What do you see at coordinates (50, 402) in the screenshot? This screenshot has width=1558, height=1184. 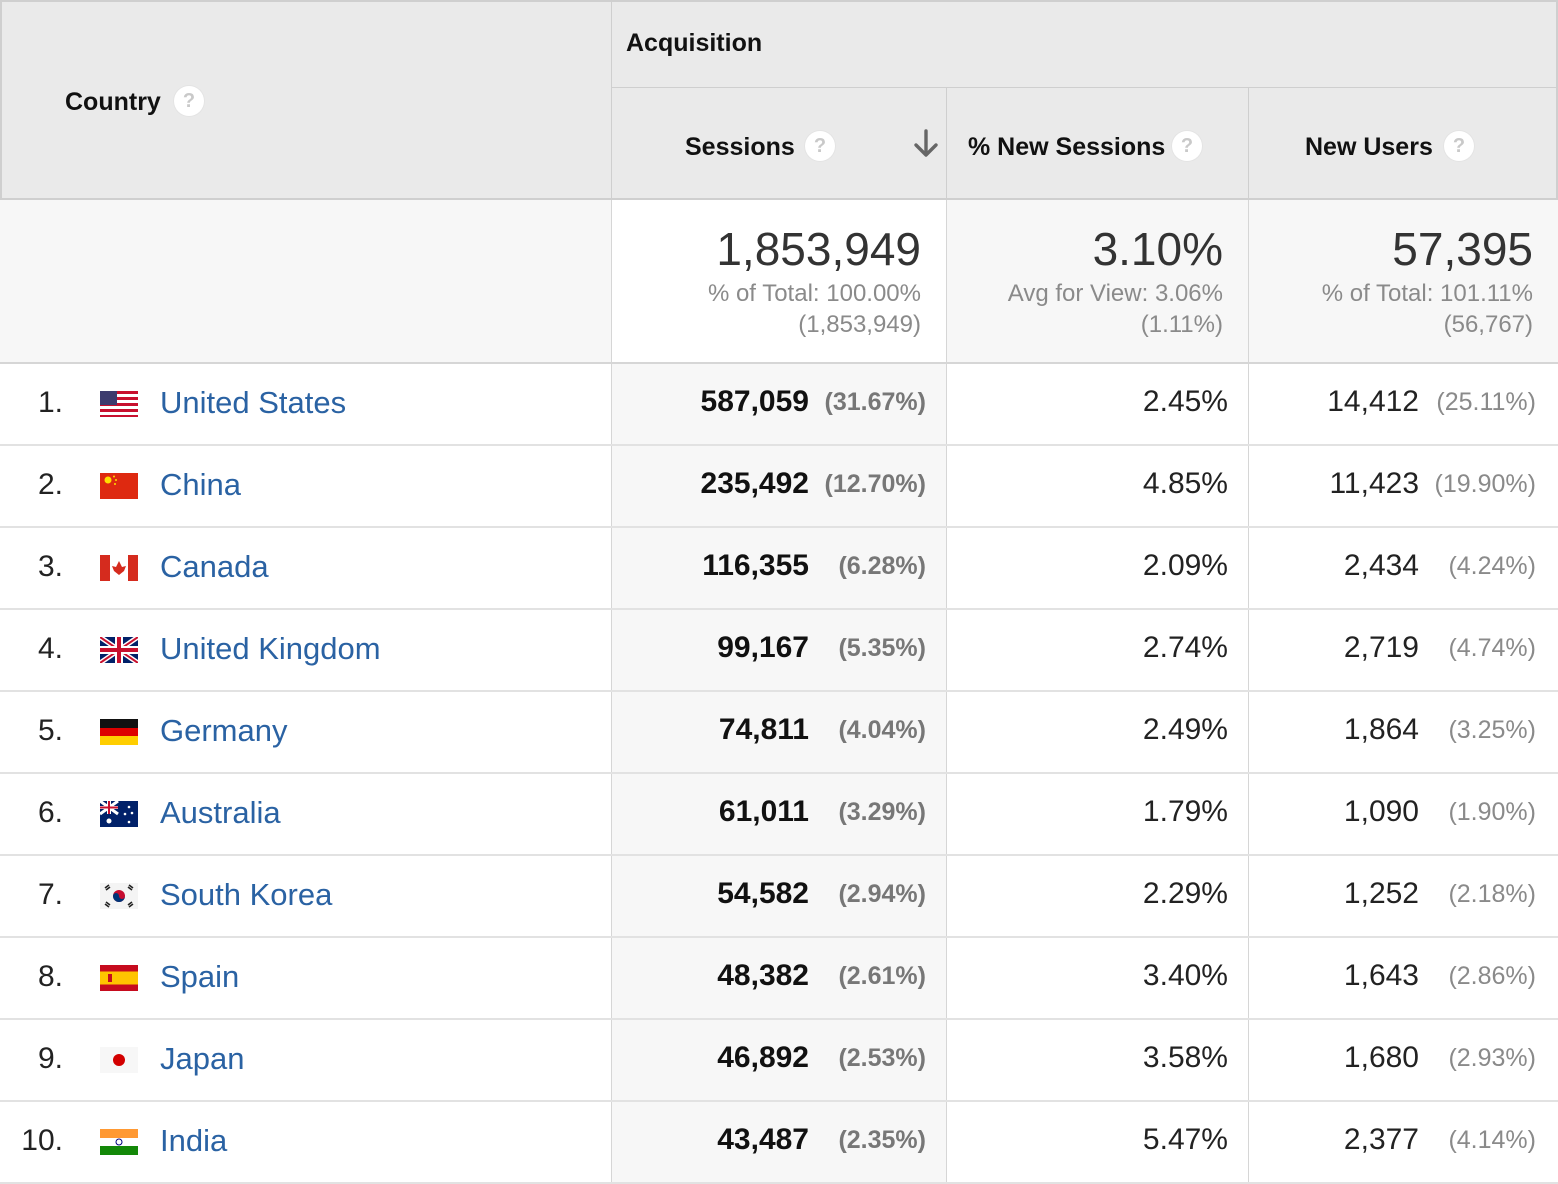 I see `row-rank: 1.` at bounding box center [50, 402].